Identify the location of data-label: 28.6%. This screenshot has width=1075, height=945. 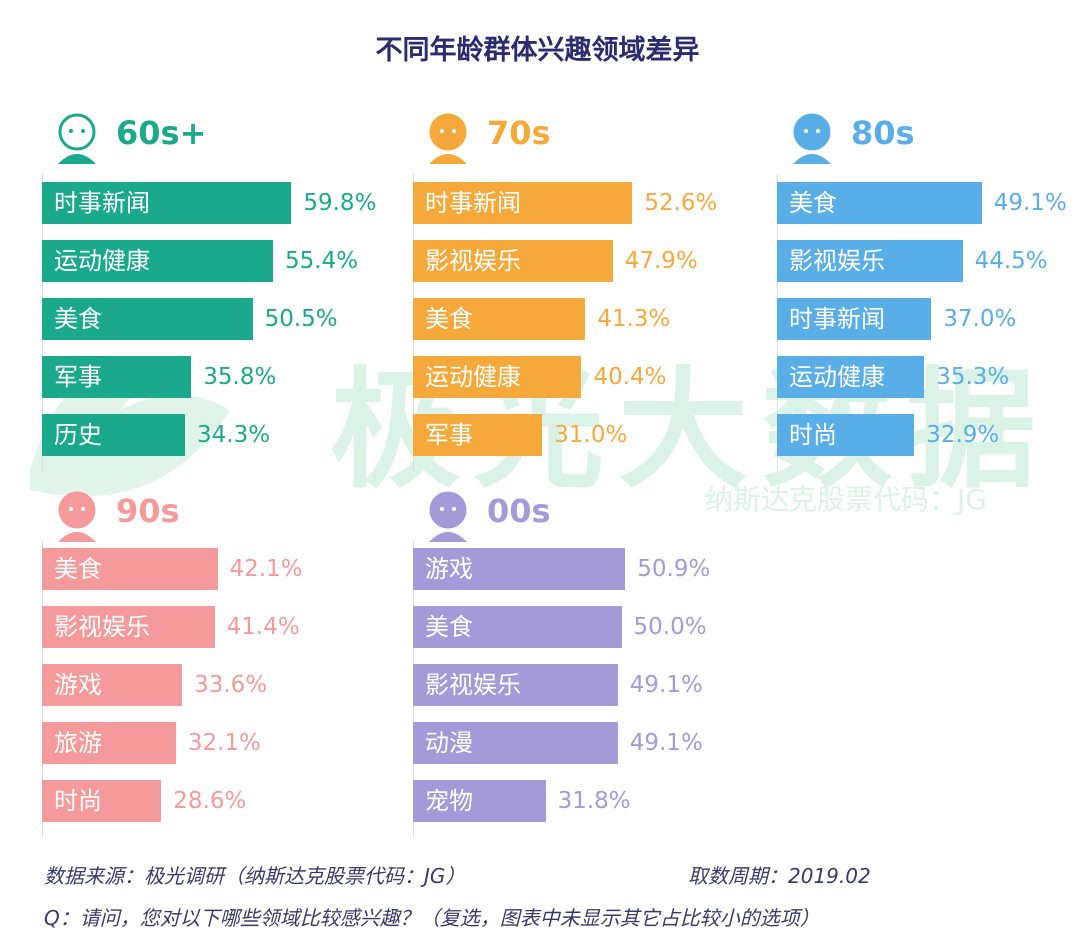
(210, 801).